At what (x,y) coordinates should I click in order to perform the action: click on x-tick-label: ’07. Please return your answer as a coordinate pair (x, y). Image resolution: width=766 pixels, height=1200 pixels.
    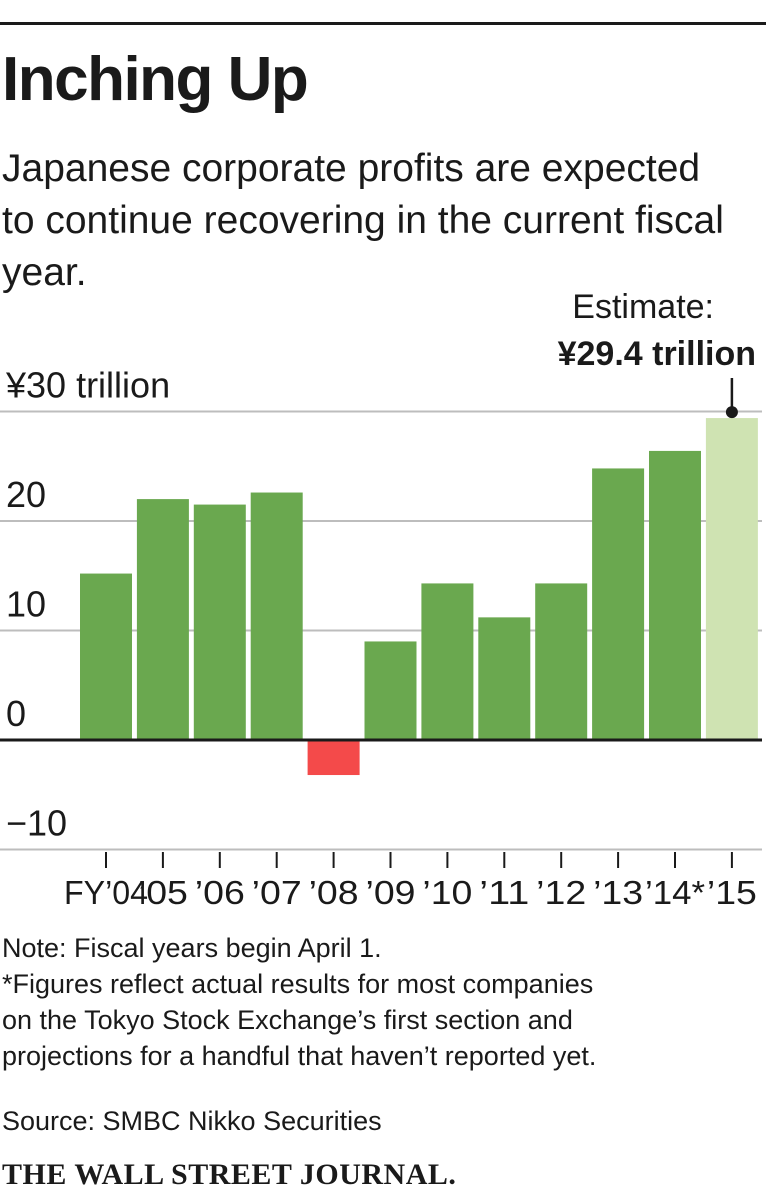
    Looking at the image, I should click on (277, 892).